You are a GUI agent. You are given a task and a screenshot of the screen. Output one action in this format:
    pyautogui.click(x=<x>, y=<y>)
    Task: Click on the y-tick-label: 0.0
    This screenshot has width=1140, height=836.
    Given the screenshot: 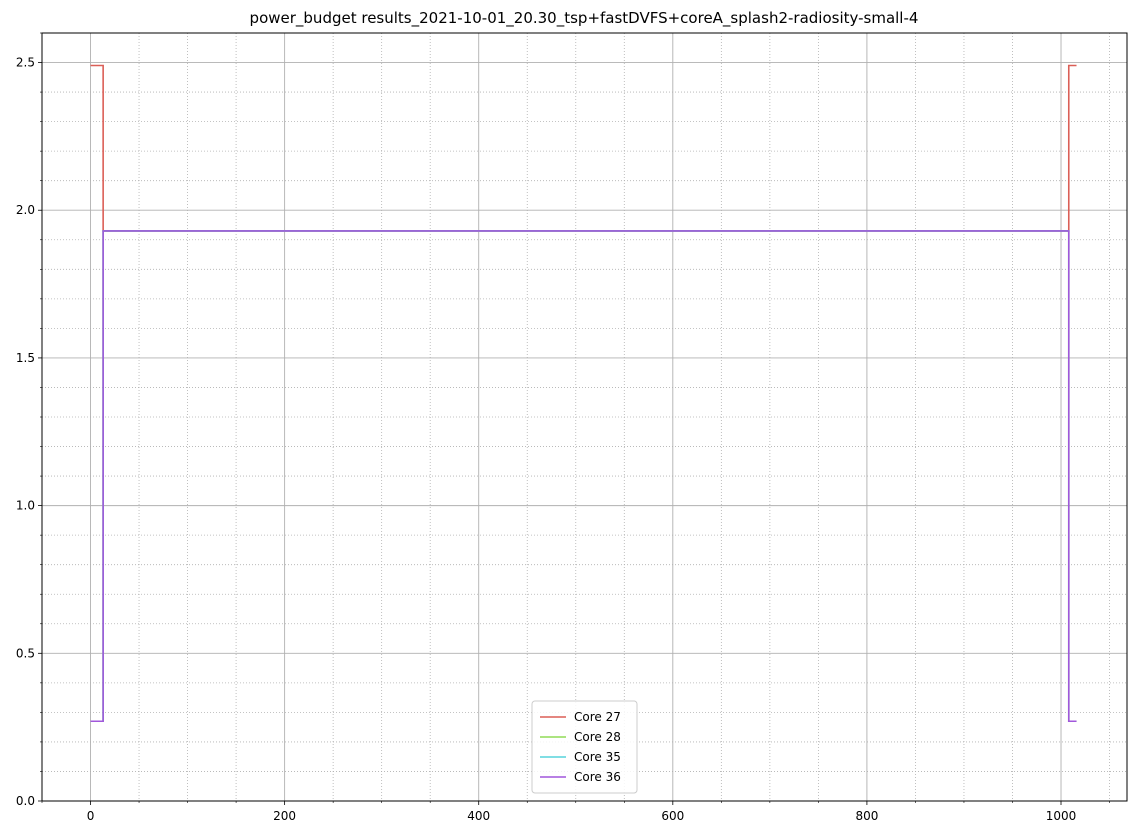 What is the action you would take?
    pyautogui.click(x=25, y=801)
    